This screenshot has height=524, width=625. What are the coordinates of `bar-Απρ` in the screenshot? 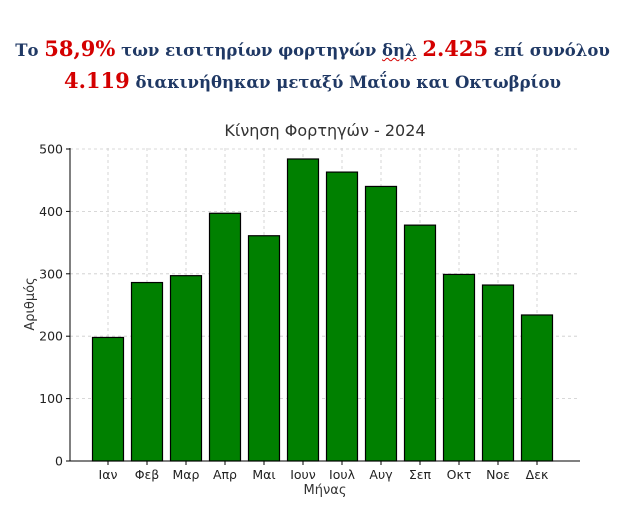 It's located at (225, 337).